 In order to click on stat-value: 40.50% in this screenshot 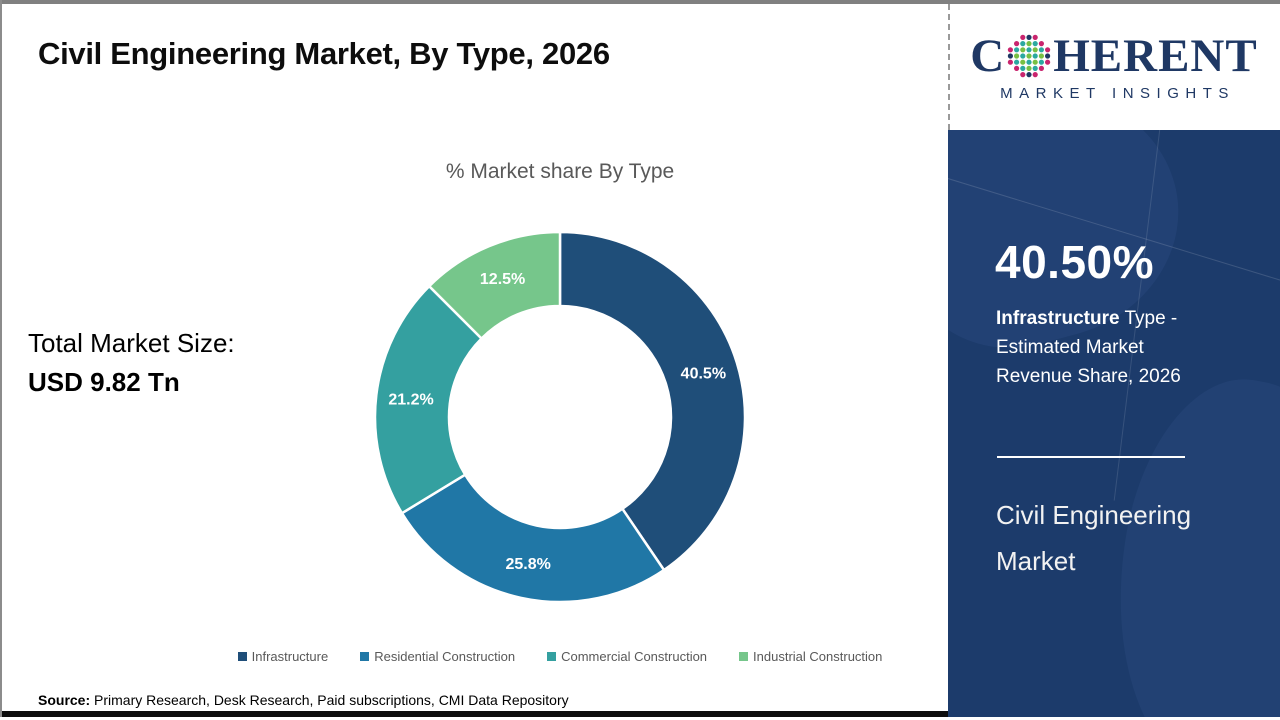, I will do `click(1075, 262)`.